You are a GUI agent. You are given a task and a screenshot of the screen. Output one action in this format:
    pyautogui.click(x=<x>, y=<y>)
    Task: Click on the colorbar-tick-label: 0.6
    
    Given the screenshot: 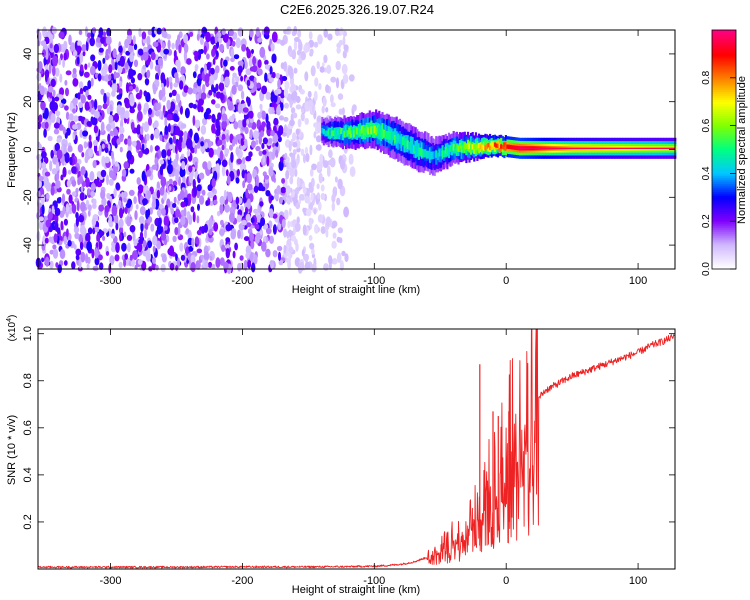 What is the action you would take?
    pyautogui.click(x=706, y=125)
    